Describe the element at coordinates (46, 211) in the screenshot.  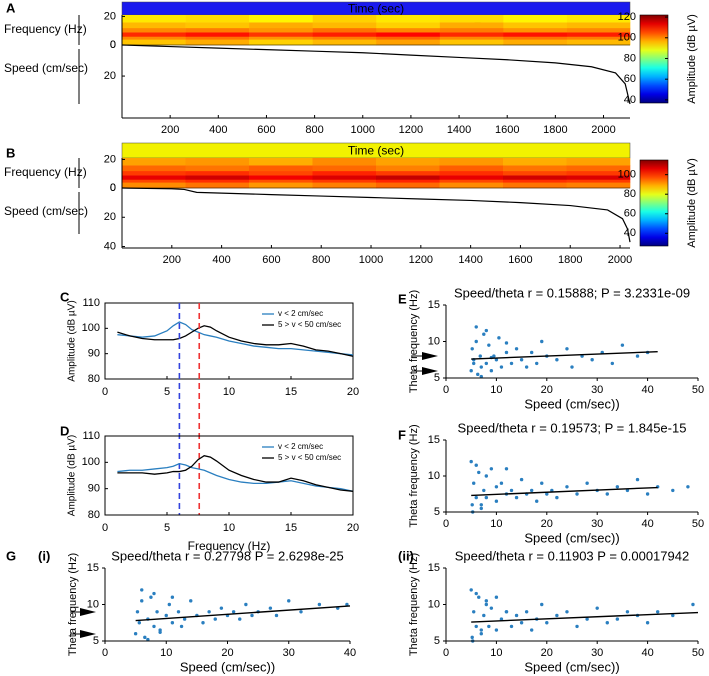
I see `speed-label: Speed (cm/sec)` at that location.